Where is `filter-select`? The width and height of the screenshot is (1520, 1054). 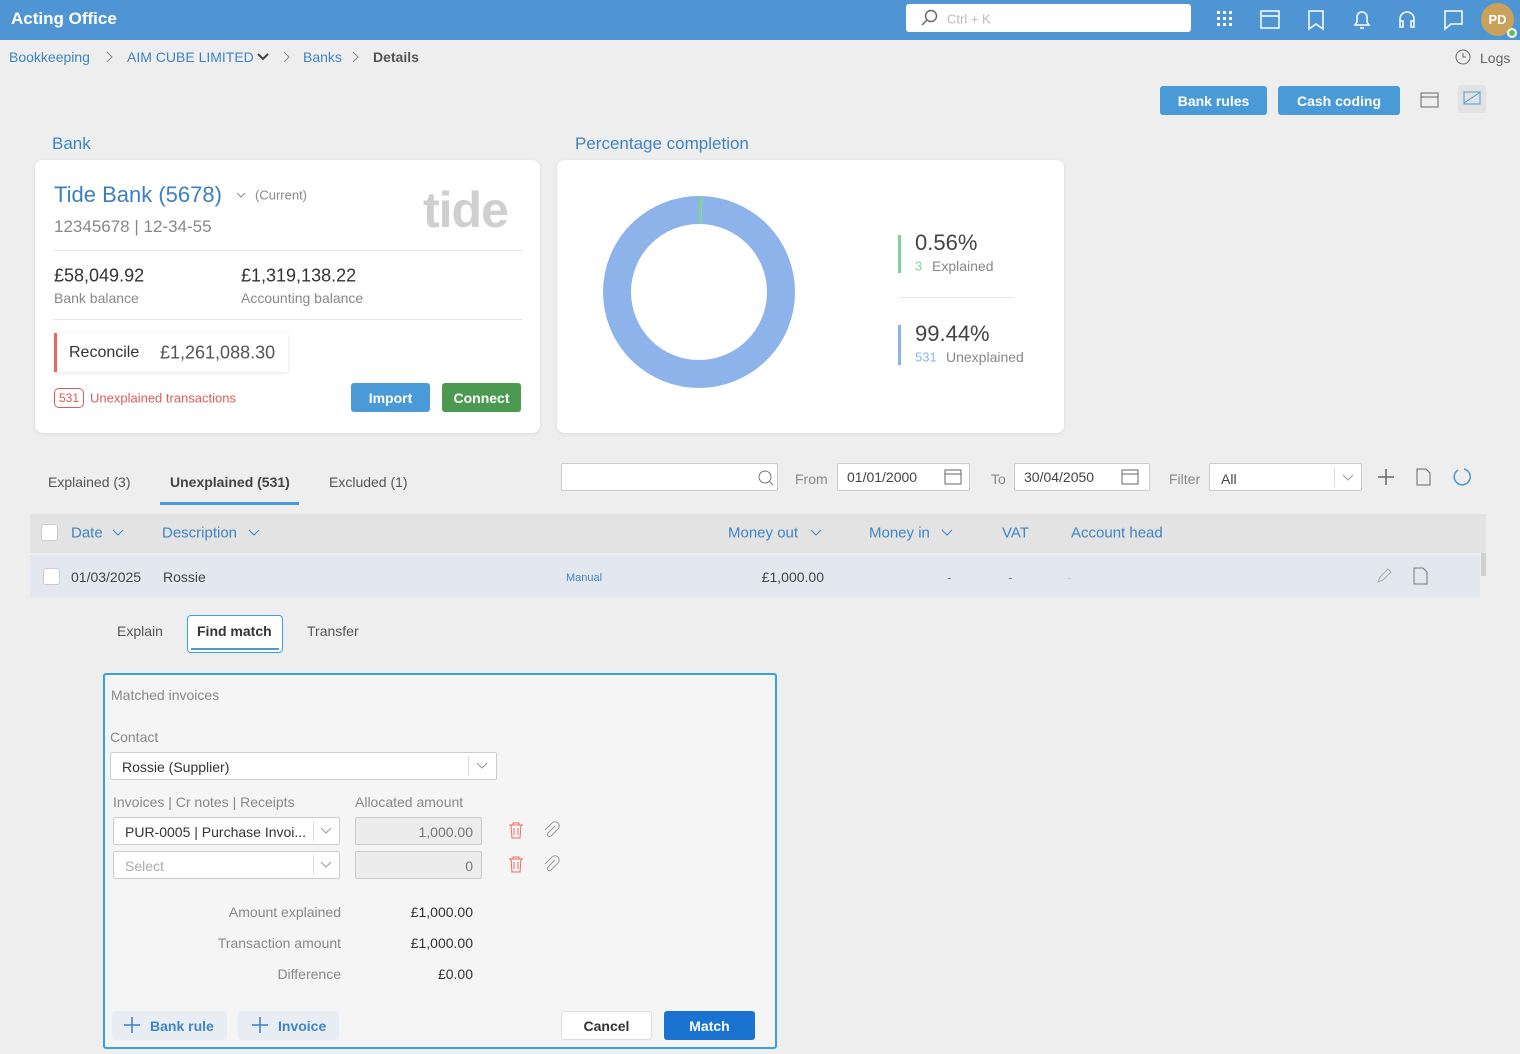
filter-select is located at coordinates (1285, 477).